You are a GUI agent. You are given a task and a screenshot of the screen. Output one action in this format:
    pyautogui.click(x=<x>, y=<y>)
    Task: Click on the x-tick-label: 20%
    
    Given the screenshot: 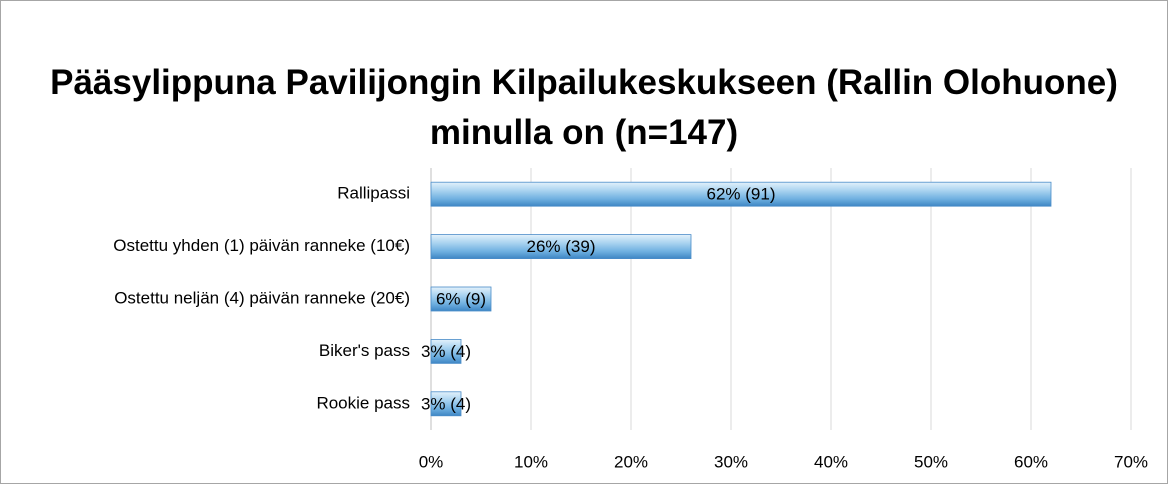 What is the action you would take?
    pyautogui.click(x=631, y=461)
    